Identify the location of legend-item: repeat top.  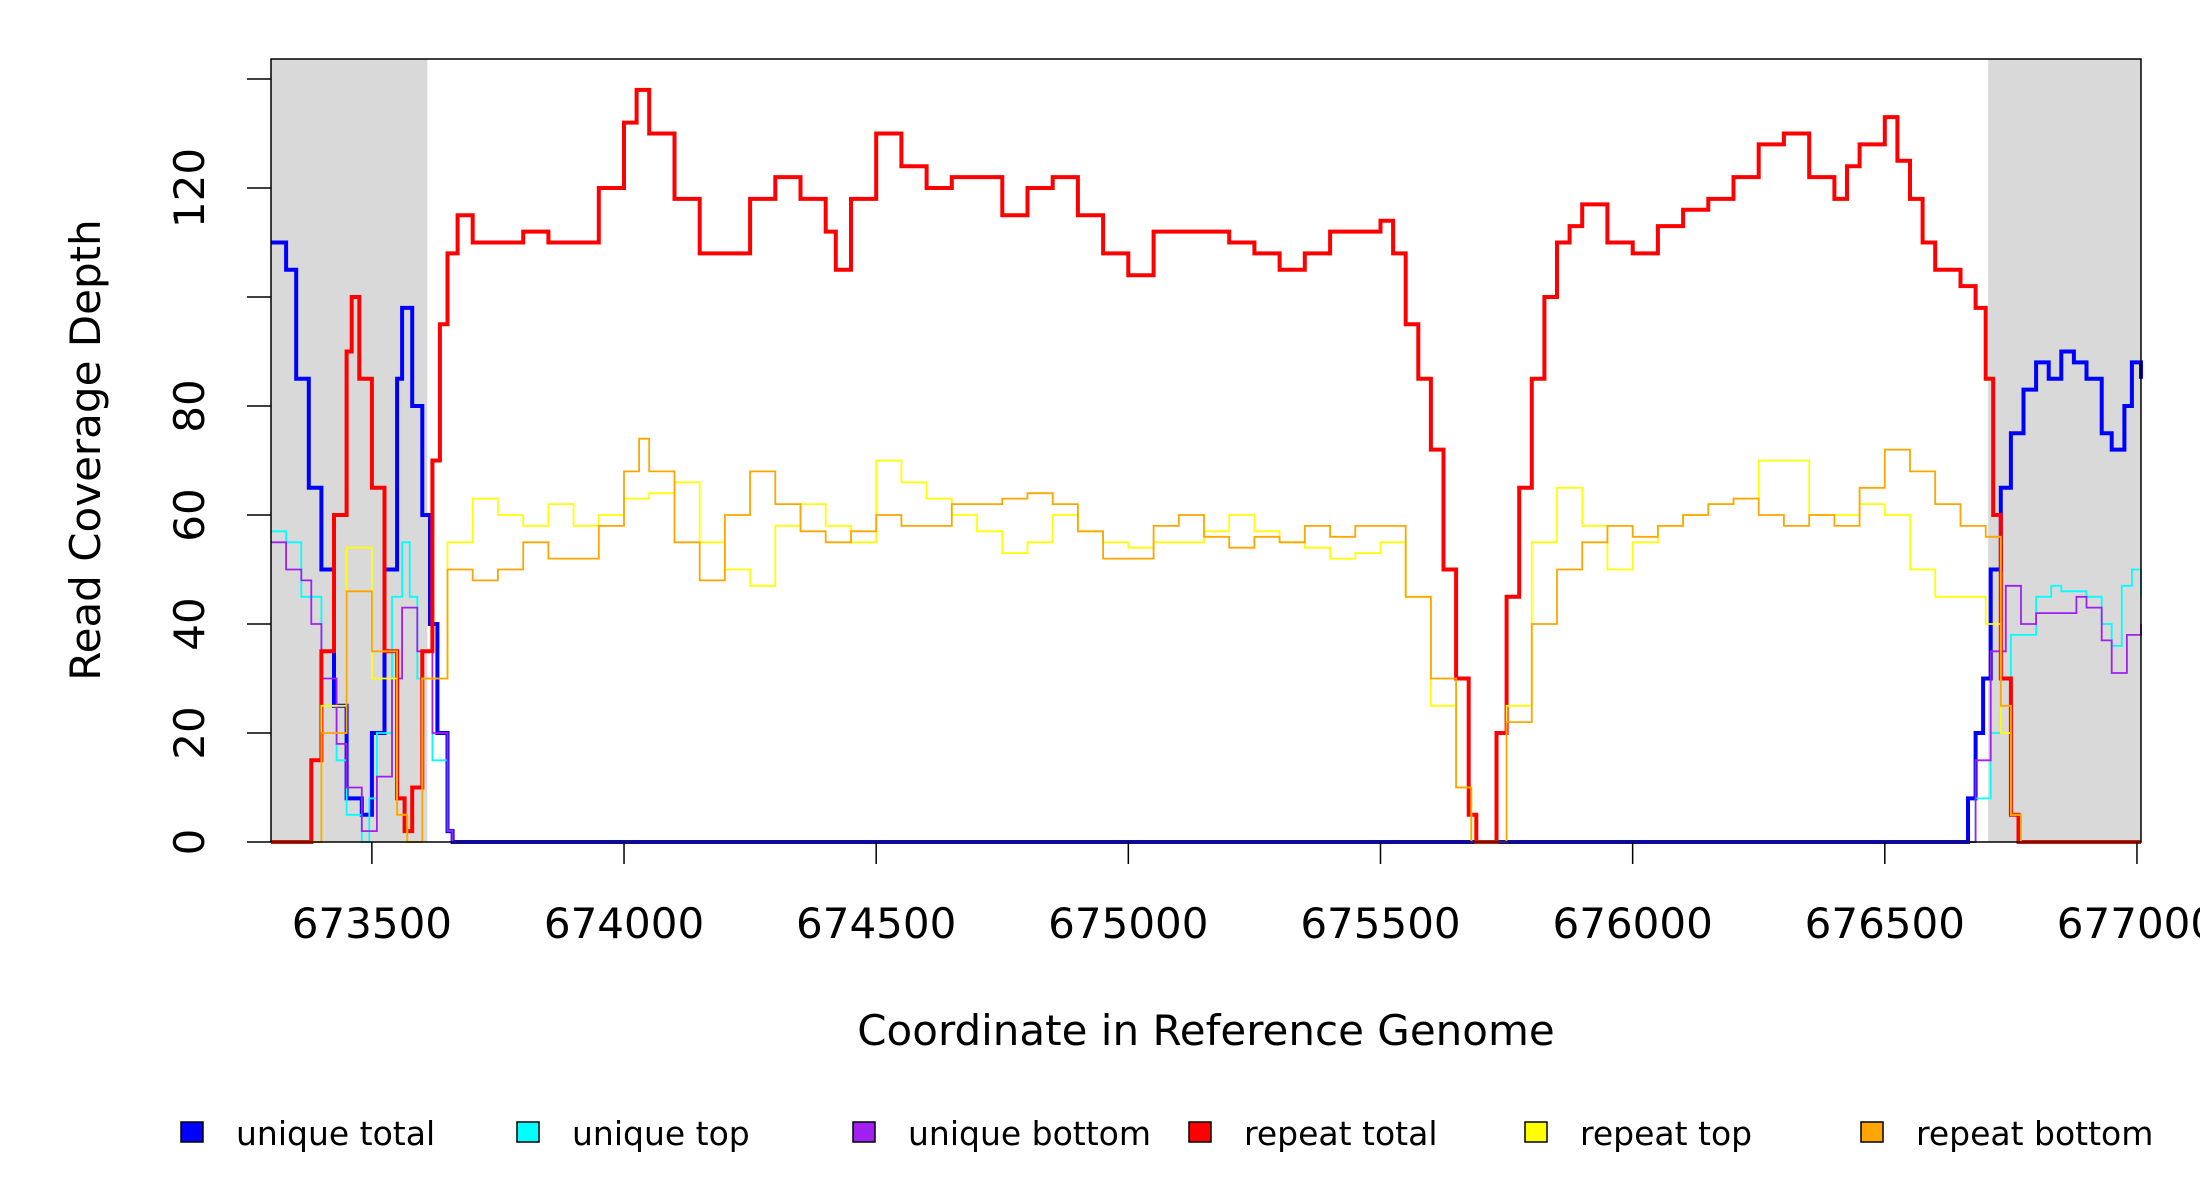
(1638, 1133).